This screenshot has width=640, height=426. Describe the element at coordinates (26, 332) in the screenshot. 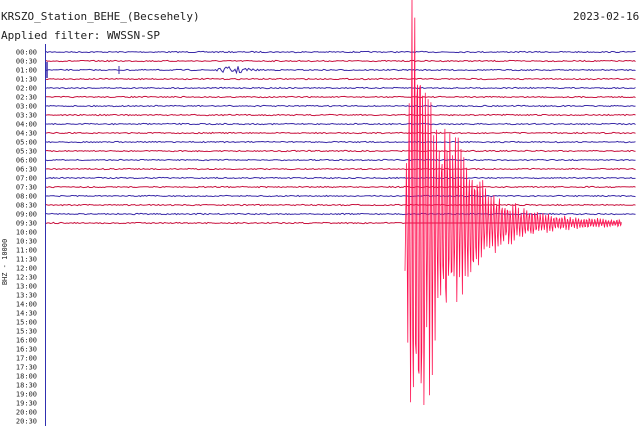

I see `time-label: 15:30` at that location.